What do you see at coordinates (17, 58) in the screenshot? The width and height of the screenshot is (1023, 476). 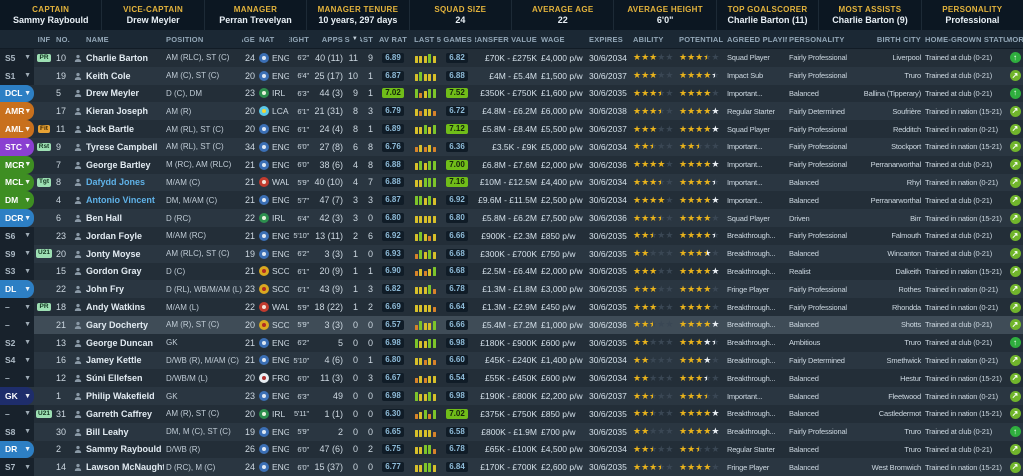 I see `position-selector: S5 ▼` at bounding box center [17, 58].